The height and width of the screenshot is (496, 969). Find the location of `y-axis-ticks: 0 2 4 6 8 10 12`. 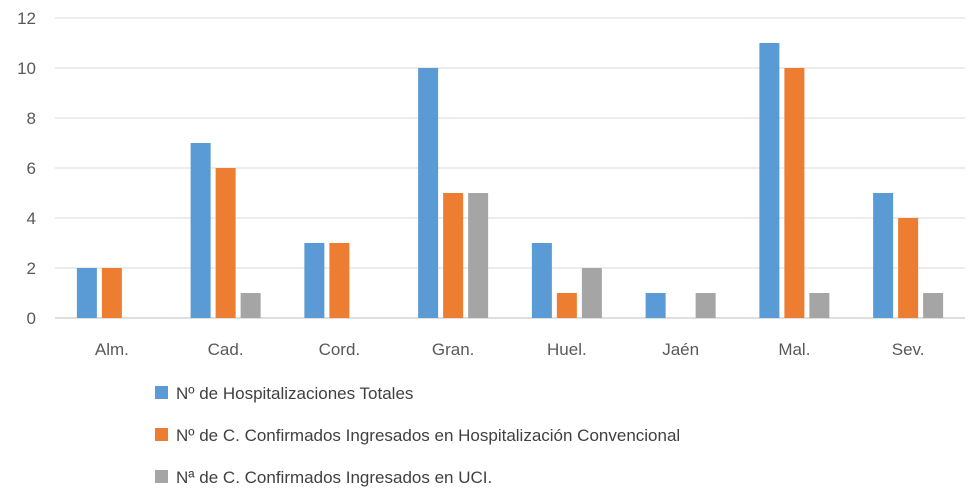

y-axis-ticks: 0 2 4 6 8 10 12 is located at coordinates (26, 168).